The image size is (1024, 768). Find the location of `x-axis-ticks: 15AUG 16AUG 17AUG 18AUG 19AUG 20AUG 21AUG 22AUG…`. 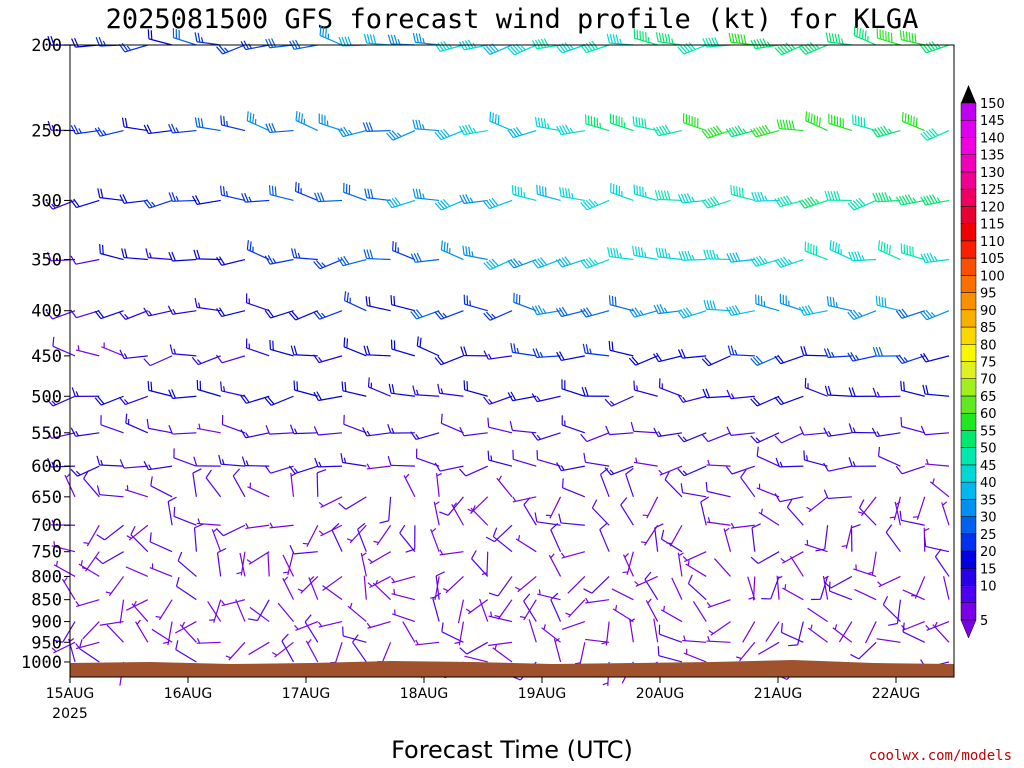

x-axis-ticks: 15AUG 16AUG 17AUG 18AUG 19AUG 20AUG 21AUG 22AUG… is located at coordinates (483, 699).